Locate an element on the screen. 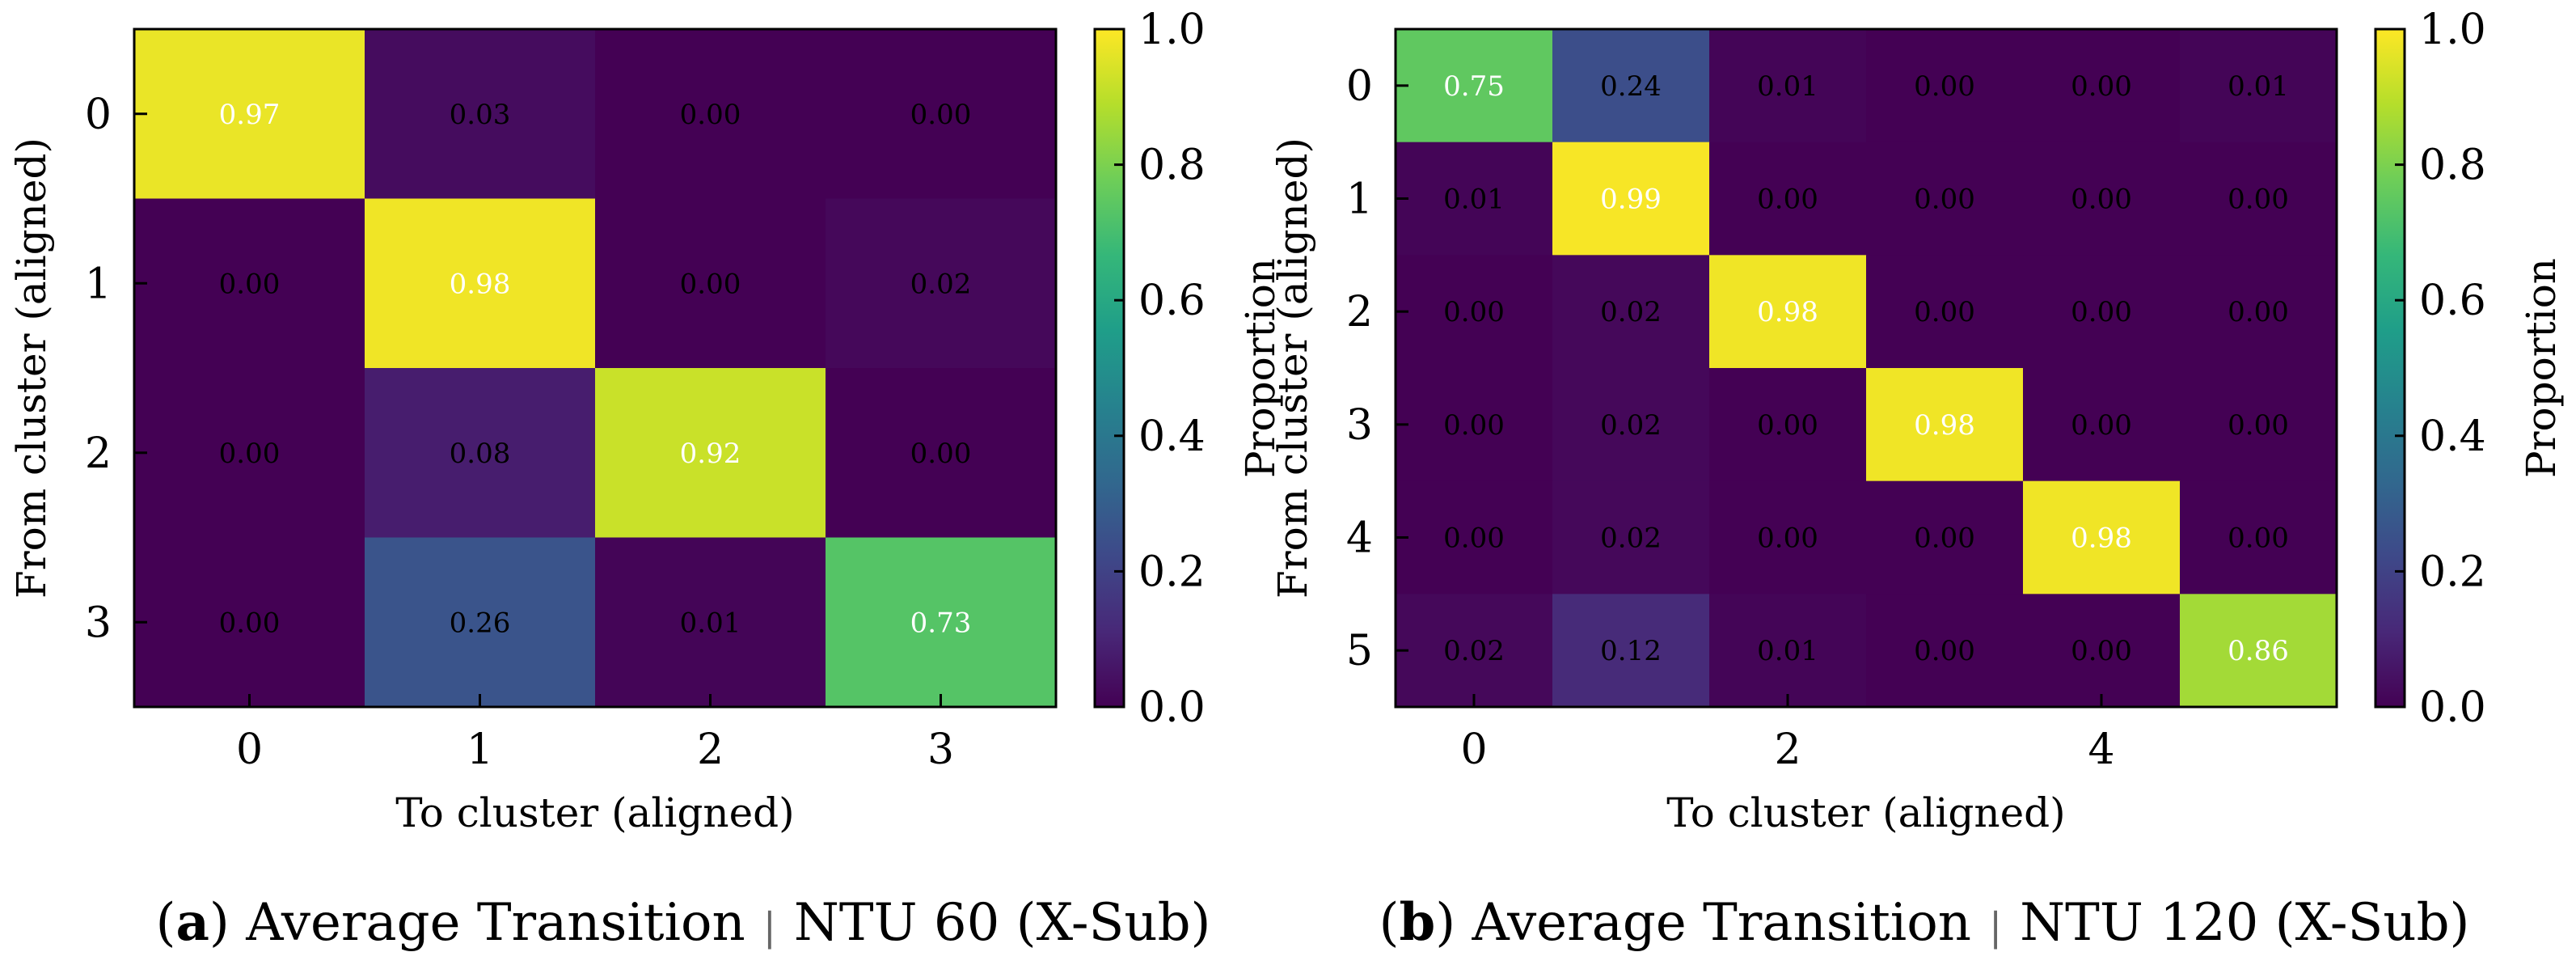 This screenshot has width=2576, height=969. x-tick-label: 2 is located at coordinates (710, 750).